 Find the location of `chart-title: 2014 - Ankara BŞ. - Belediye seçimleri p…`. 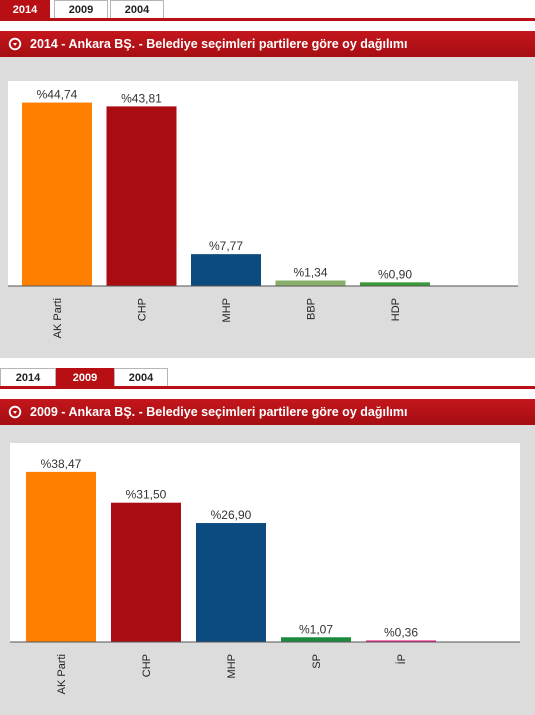

chart-title: 2014 - Ankara BŞ. - Belediye seçimleri p… is located at coordinates (219, 44).